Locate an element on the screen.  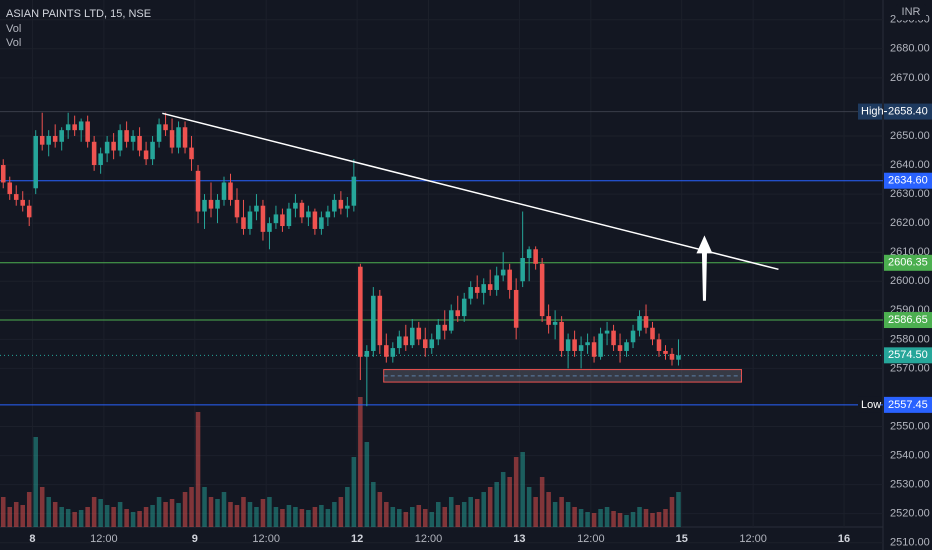
last-price-label: 2574.50 is located at coordinates (908, 355).